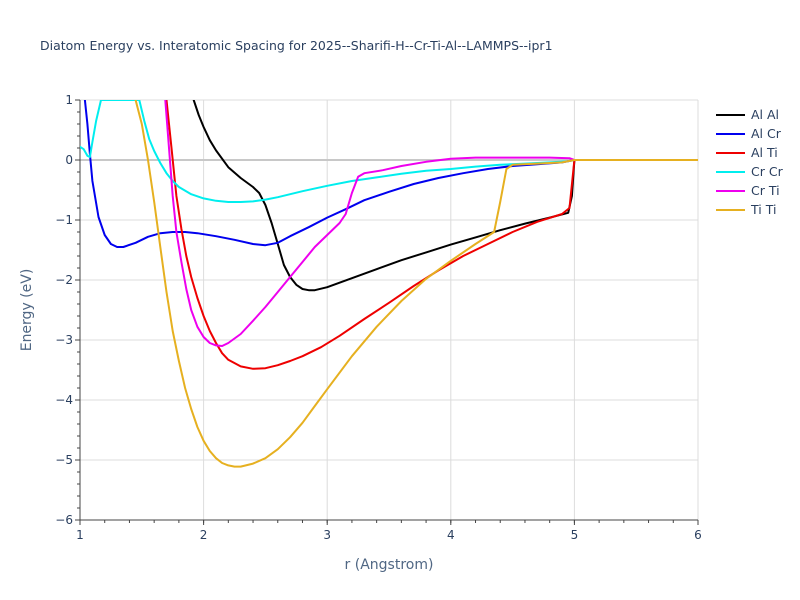 This screenshot has height=600, width=800. I want to click on legend-label: Ti Ti, so click(763, 209).